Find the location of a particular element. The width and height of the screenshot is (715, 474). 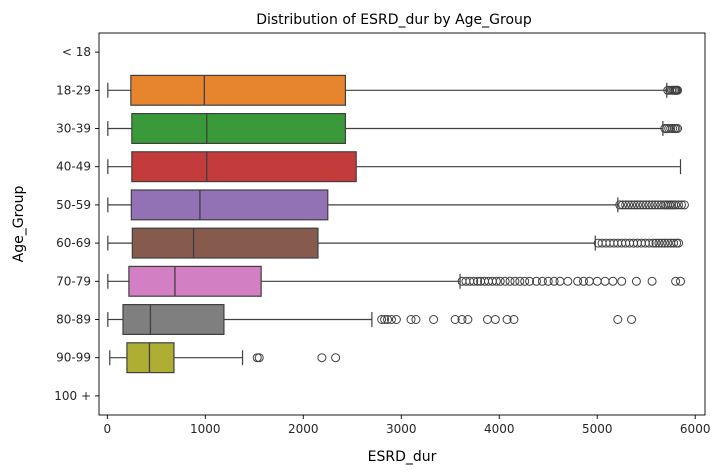

x-tick-label: 5000 is located at coordinates (597, 429).